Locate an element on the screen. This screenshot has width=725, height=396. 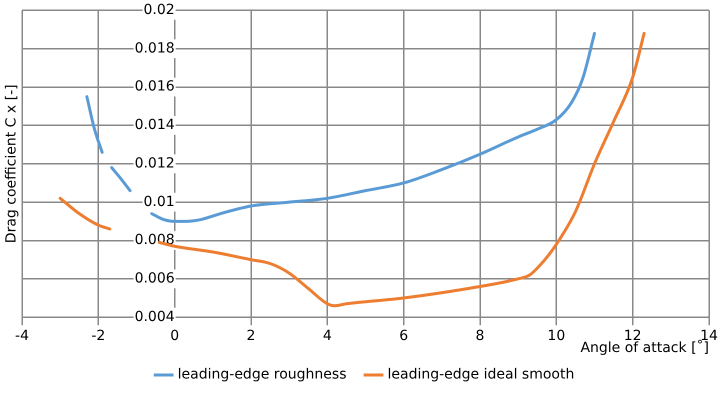
x-tick-label: 0 is located at coordinates (175, 336).